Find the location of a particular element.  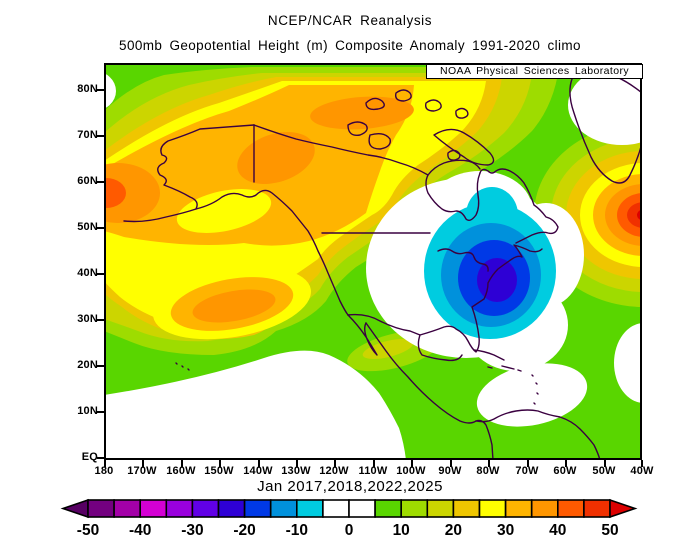

white-venezuela is located at coordinates (532, 395).